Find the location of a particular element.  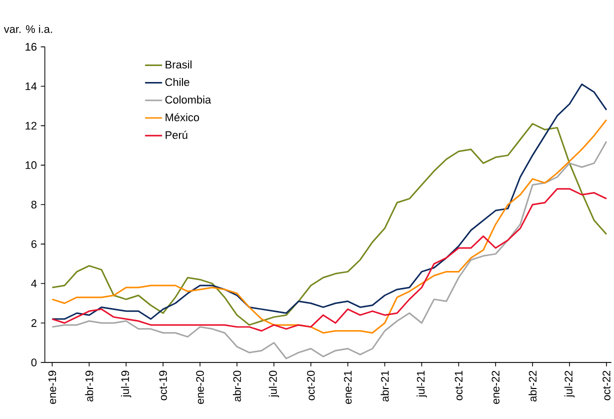

legend-label: México is located at coordinates (183, 117).